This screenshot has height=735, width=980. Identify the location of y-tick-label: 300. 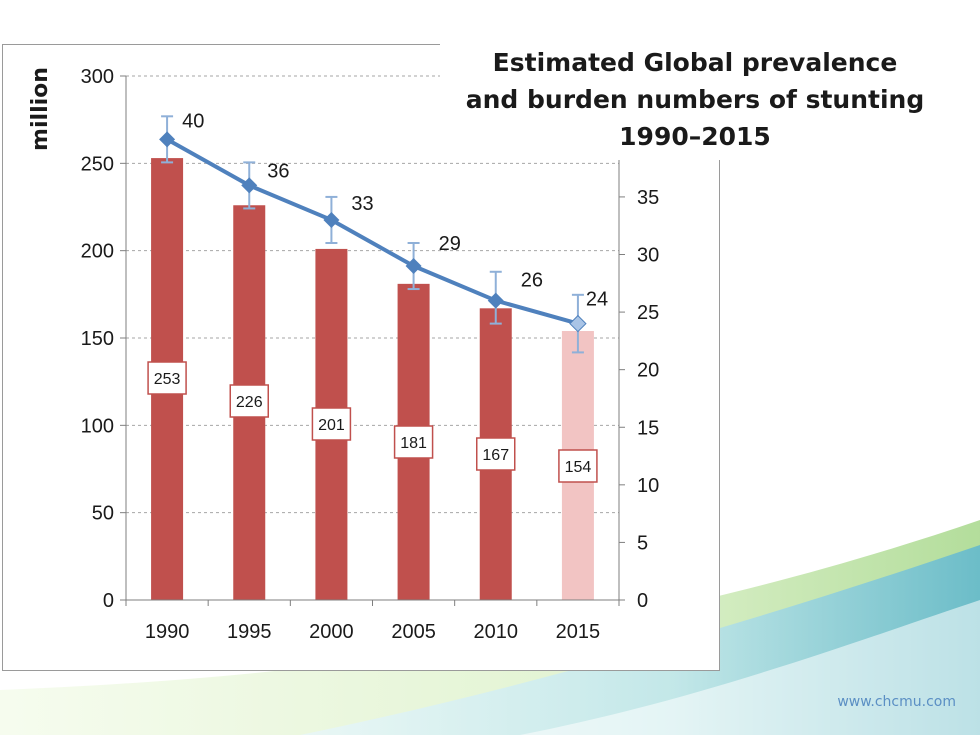
(97, 77).